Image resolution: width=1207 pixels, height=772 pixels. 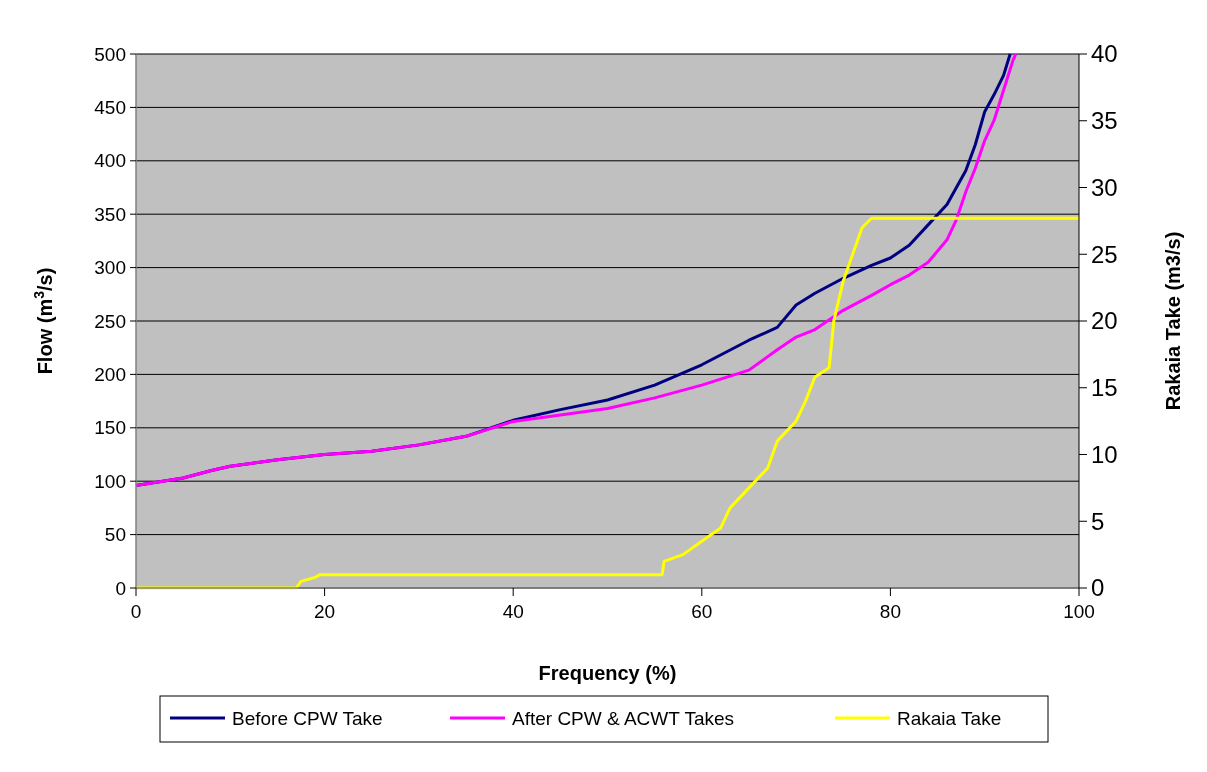 What do you see at coordinates (110, 268) in the screenshot?
I see `y-tick-label: 300` at bounding box center [110, 268].